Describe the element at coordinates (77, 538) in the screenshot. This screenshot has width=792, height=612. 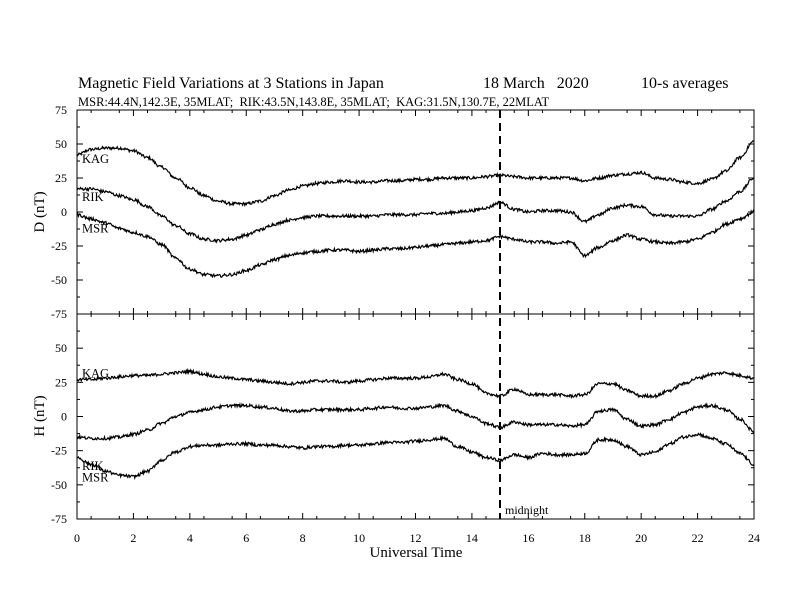
I see `x-tick-label: 0` at that location.